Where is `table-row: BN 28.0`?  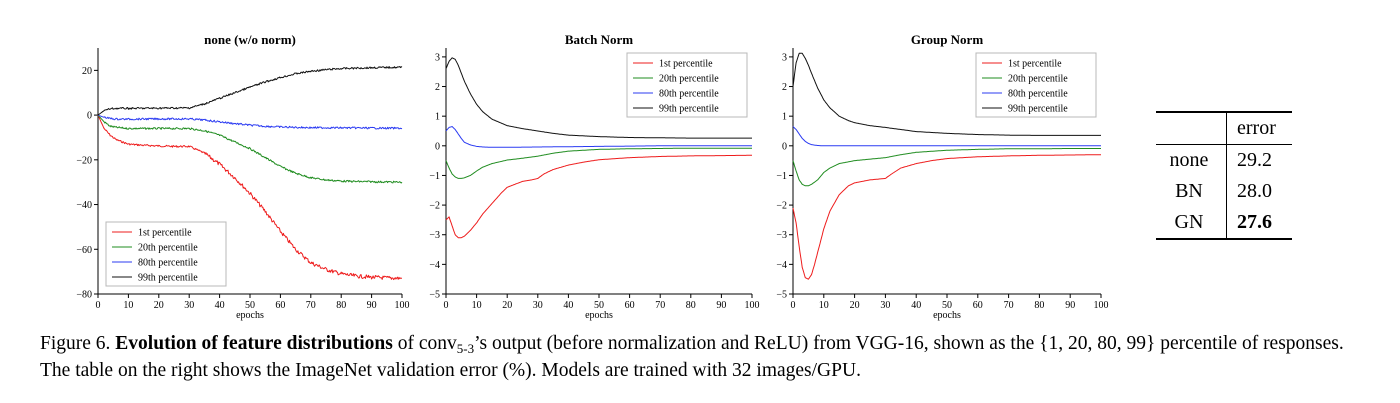
table-row: BN 28.0 is located at coordinates (1224, 191).